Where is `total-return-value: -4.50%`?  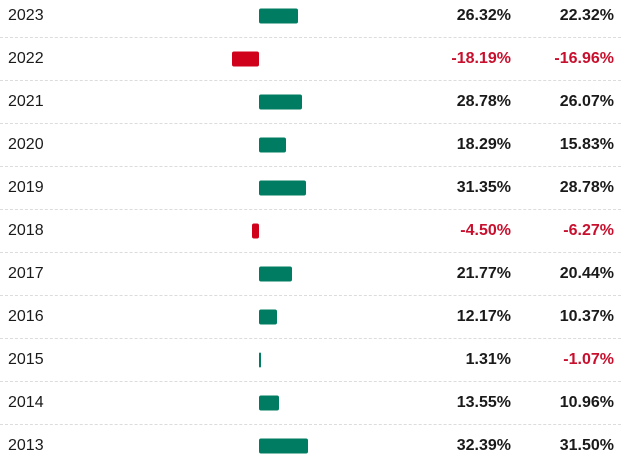
total-return-value: -4.50% is located at coordinates (485, 230).